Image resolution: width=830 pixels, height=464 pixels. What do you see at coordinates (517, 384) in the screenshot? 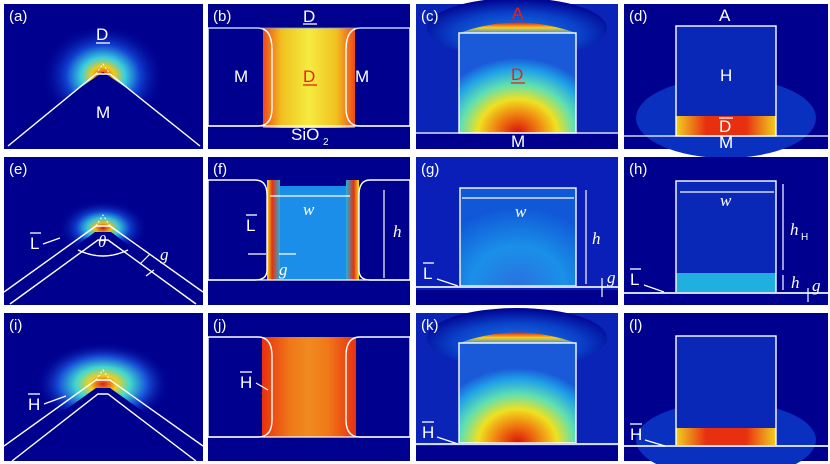
I see `panel-k: (k) H` at bounding box center [517, 384].